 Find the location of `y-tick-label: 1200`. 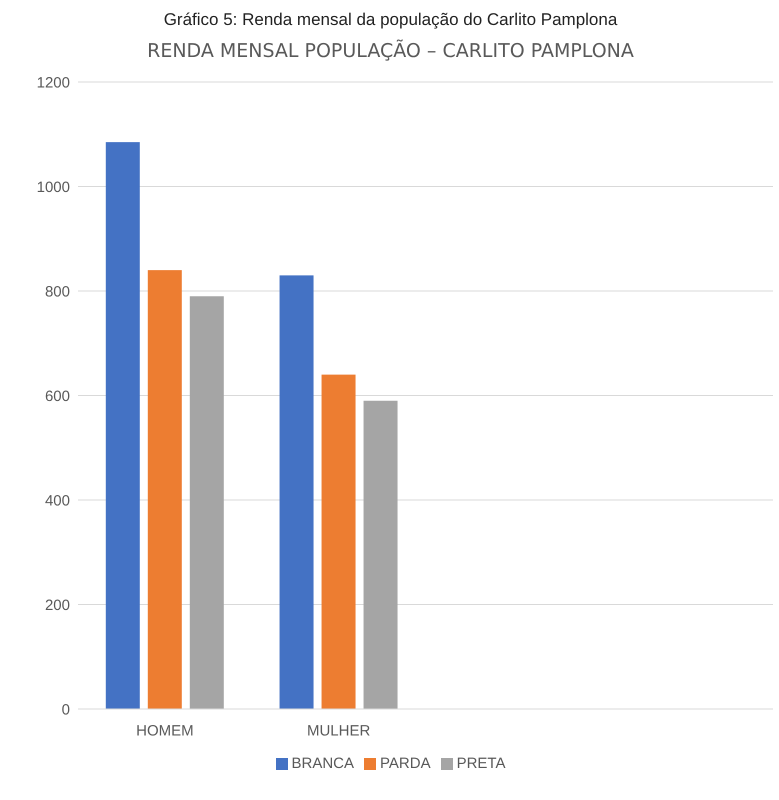

y-tick-label: 1200 is located at coordinates (53, 83).